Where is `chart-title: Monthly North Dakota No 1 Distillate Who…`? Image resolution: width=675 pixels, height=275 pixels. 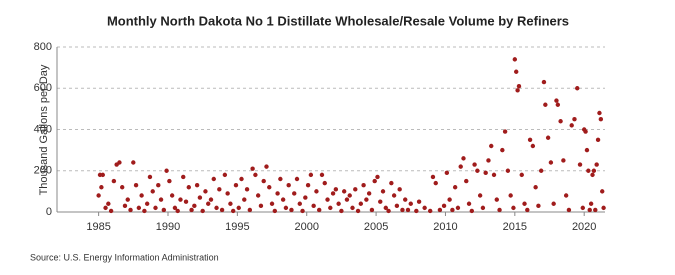 chart-title: Monthly North Dakota No 1 Distillate Who… is located at coordinates (338, 20).